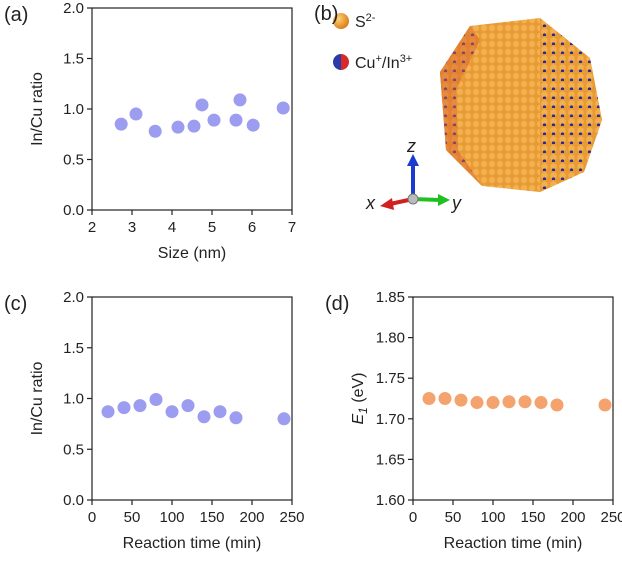 This screenshot has width=622, height=567. Describe the element at coordinates (383, 62) in the screenshot. I see `legend-label: Cu+/In3+` at that location.